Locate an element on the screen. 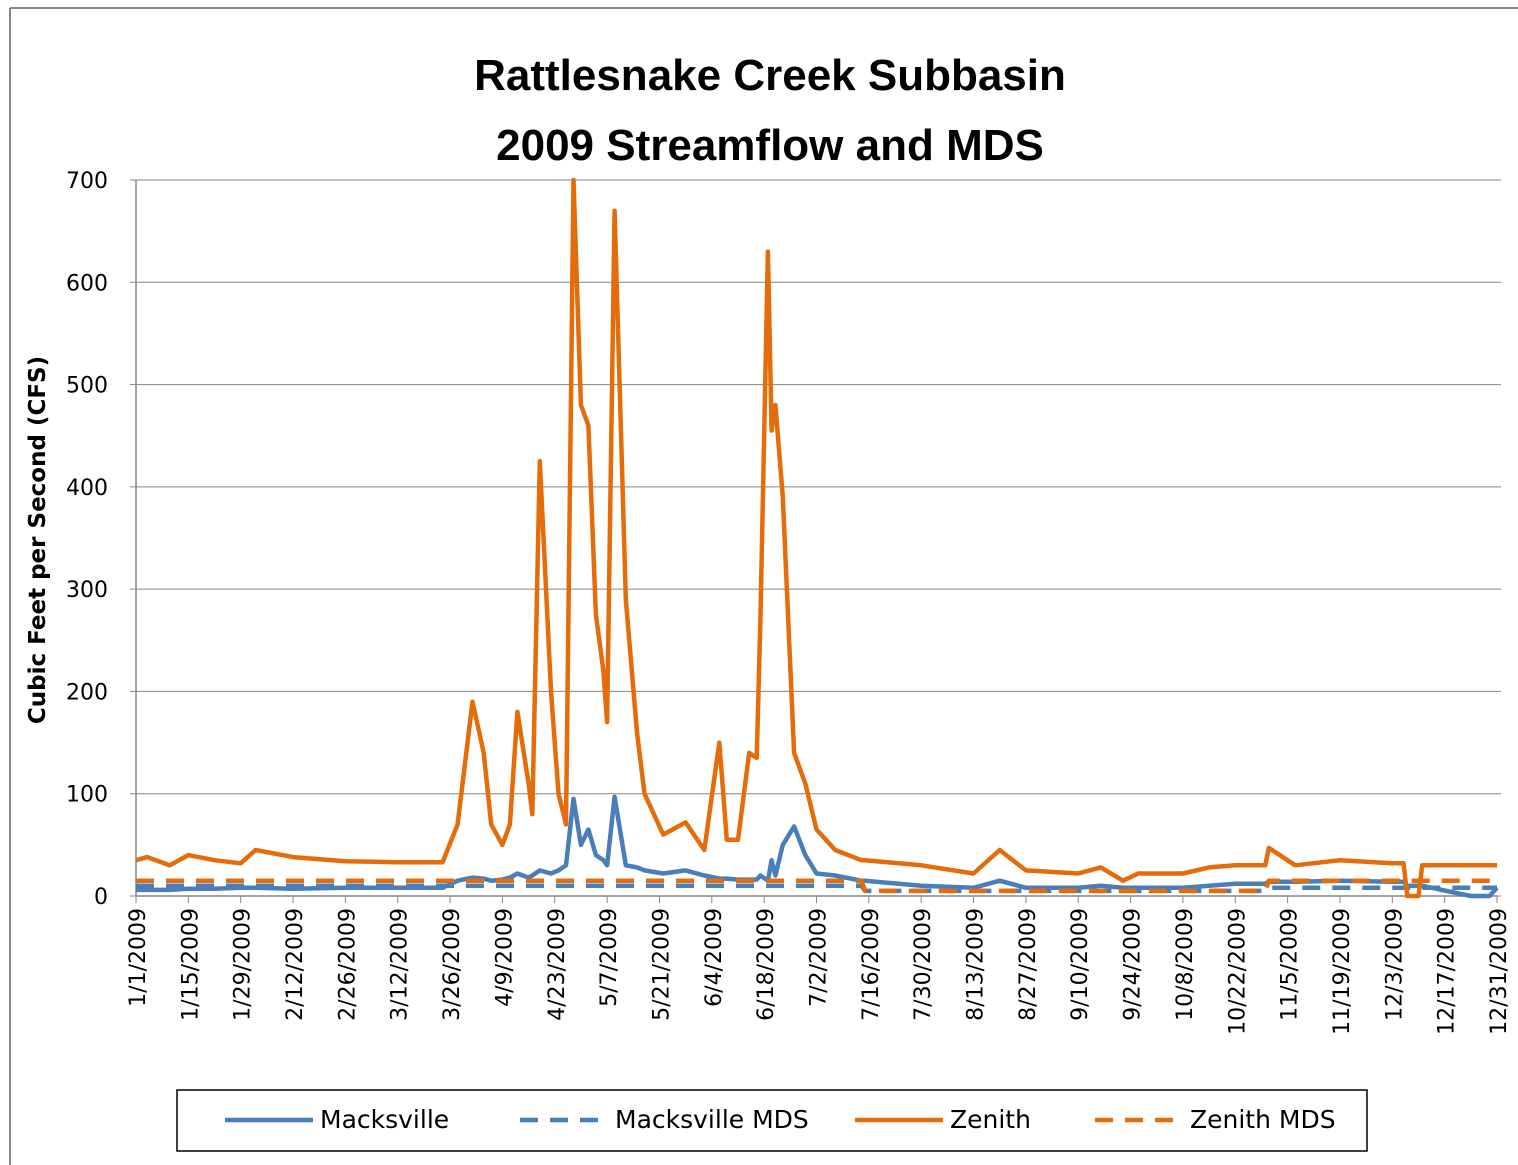 This screenshot has height=1165, width=1518. x-tick-label: 3/12/2009 is located at coordinates (400, 964).